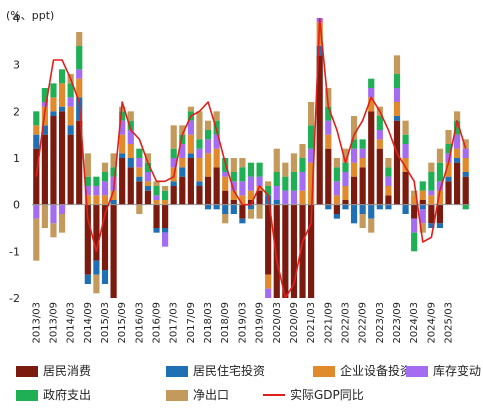  What do you see at coordinates (328, 323) in the screenshot?
I see `x-tick-label: 2021/09` at bounding box center [328, 323].